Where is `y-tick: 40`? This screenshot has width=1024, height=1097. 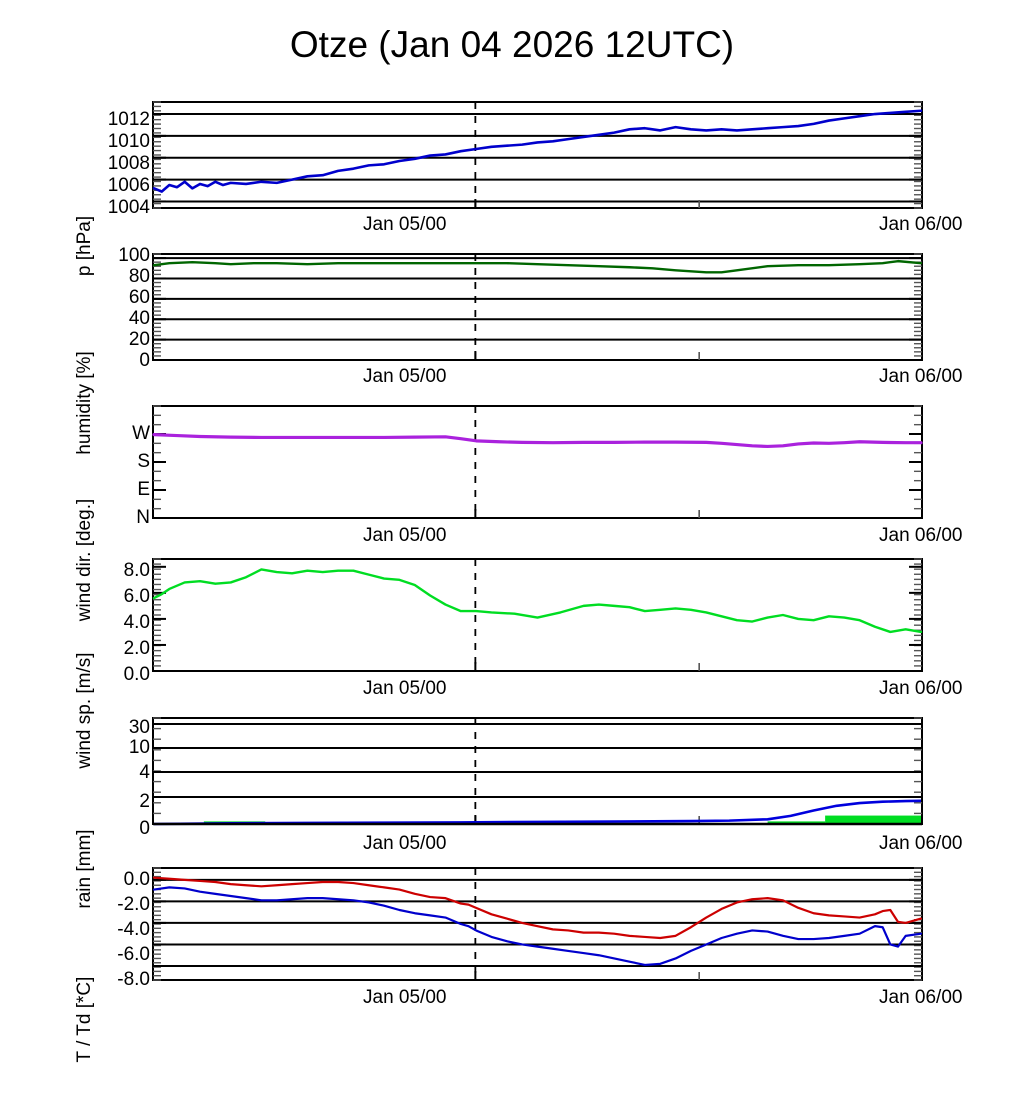 y-tick: 40 is located at coordinates (139, 318).